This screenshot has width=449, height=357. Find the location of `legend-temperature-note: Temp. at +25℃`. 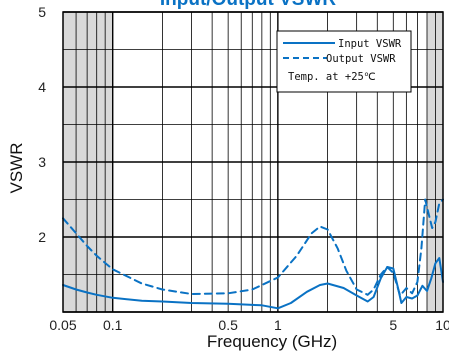

legend-temperature-note: Temp. at +25℃ is located at coordinates (332, 77).